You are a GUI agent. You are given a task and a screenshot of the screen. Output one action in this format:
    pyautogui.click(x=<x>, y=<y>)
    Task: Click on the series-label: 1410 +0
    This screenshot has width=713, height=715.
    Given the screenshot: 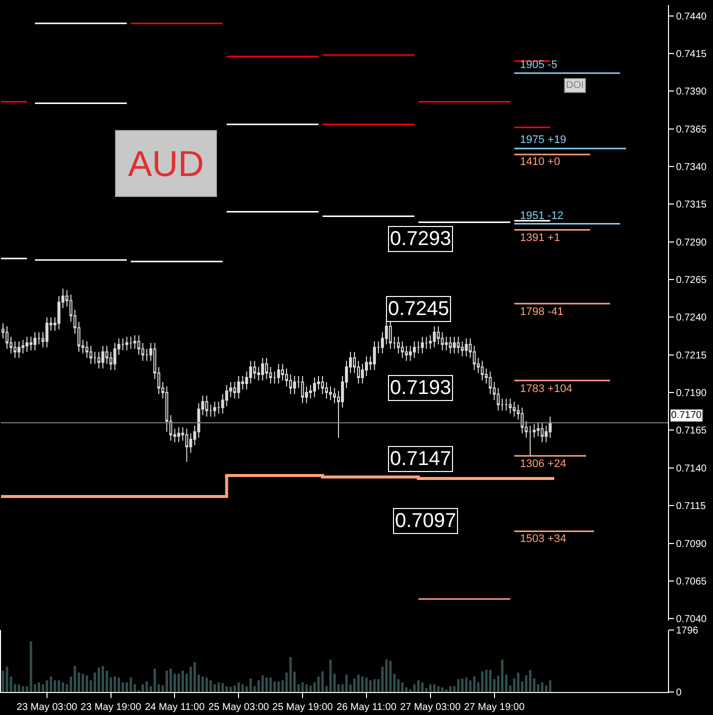 What is the action you would take?
    pyautogui.click(x=540, y=162)
    